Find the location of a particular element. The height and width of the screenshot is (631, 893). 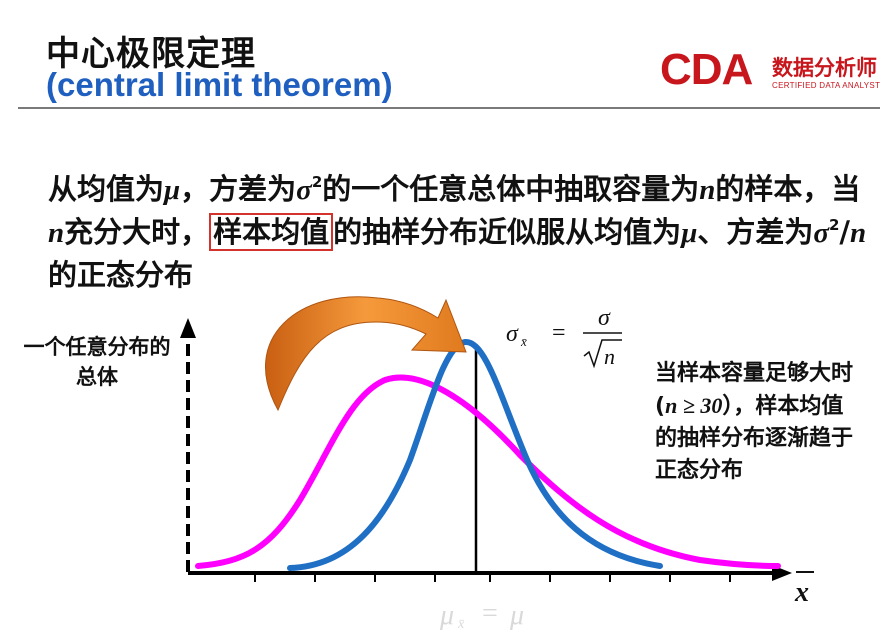

formula-sigma-num: σ is located at coordinates (604, 318).